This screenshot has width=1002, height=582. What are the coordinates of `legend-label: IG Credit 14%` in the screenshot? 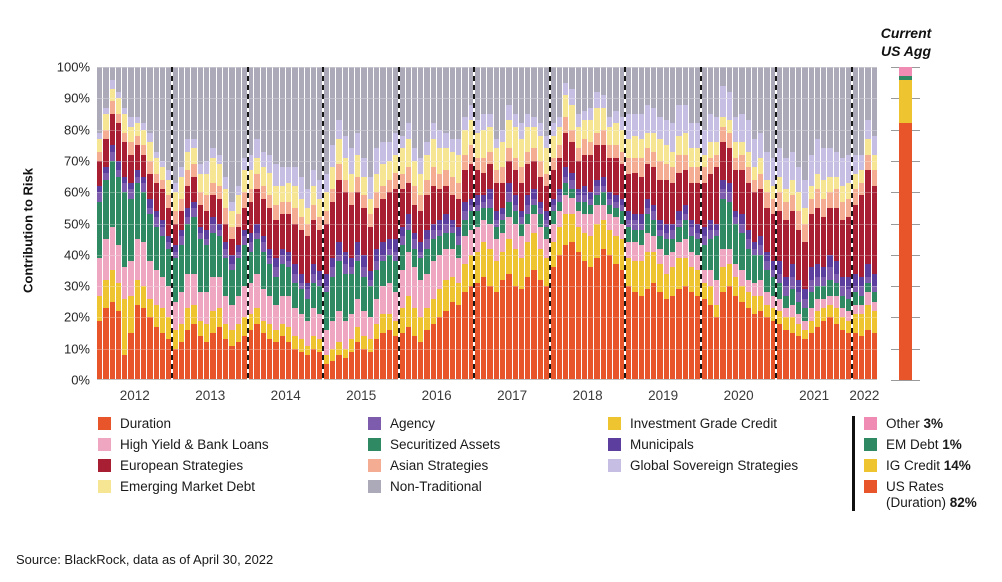 It's located at (928, 465).